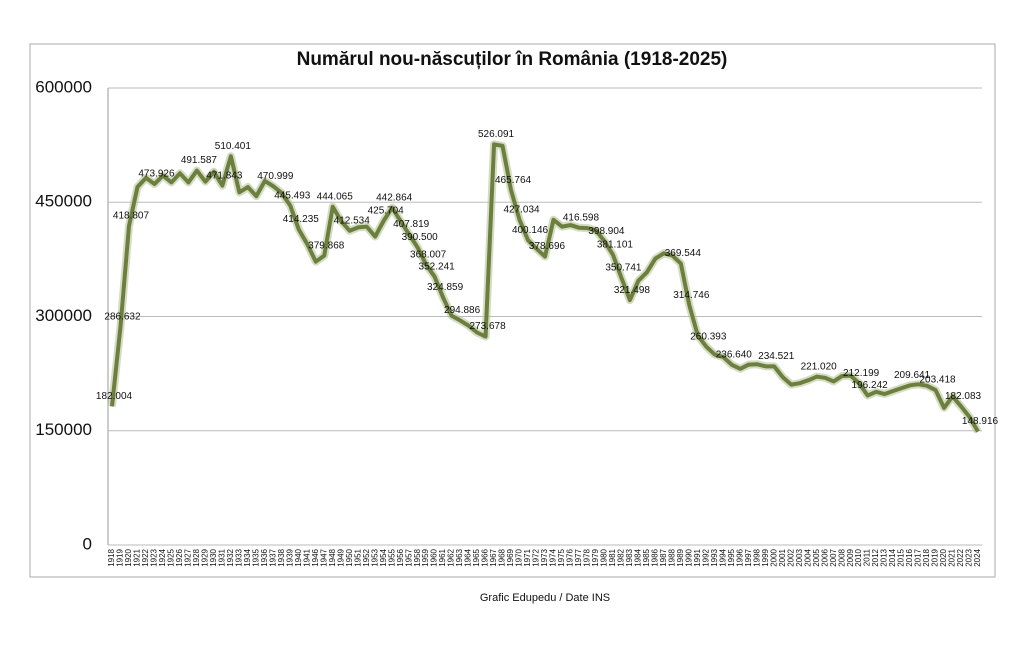  I want to click on x-tick-label: 1998, so click(756, 557).